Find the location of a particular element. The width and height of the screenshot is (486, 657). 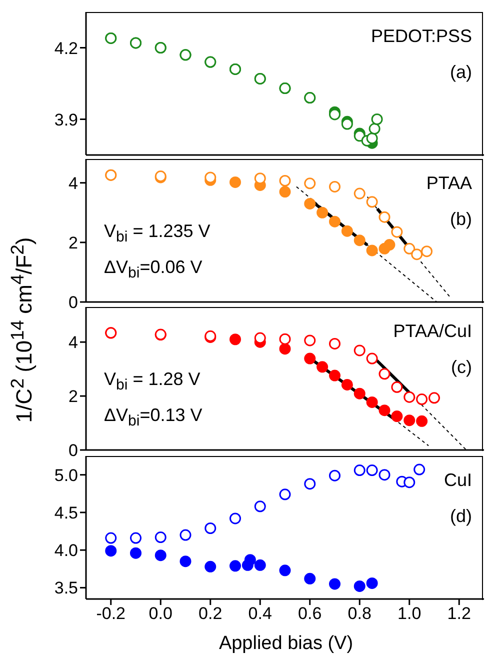

x-tick-label: 0.6 is located at coordinates (310, 614).